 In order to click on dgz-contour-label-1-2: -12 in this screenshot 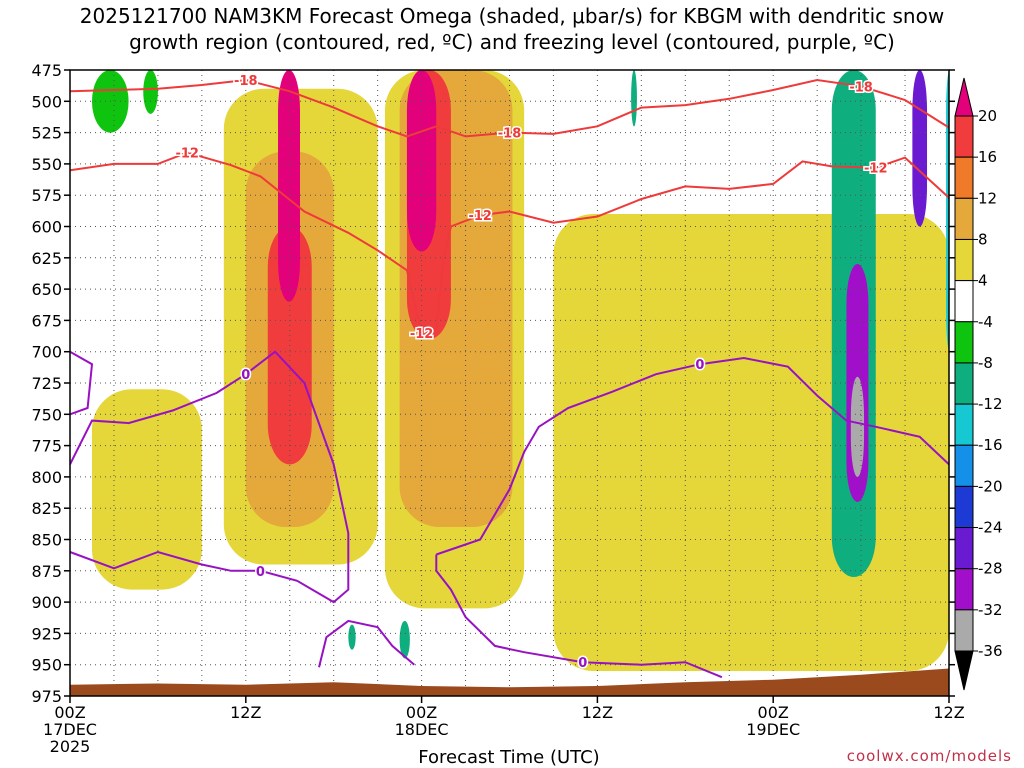, I will do `click(480, 216)`.